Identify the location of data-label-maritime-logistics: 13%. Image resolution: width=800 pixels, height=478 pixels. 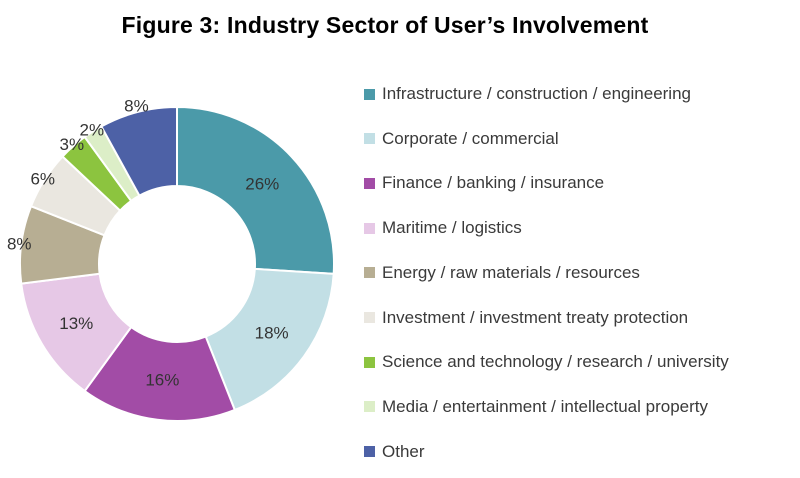
(76, 323).